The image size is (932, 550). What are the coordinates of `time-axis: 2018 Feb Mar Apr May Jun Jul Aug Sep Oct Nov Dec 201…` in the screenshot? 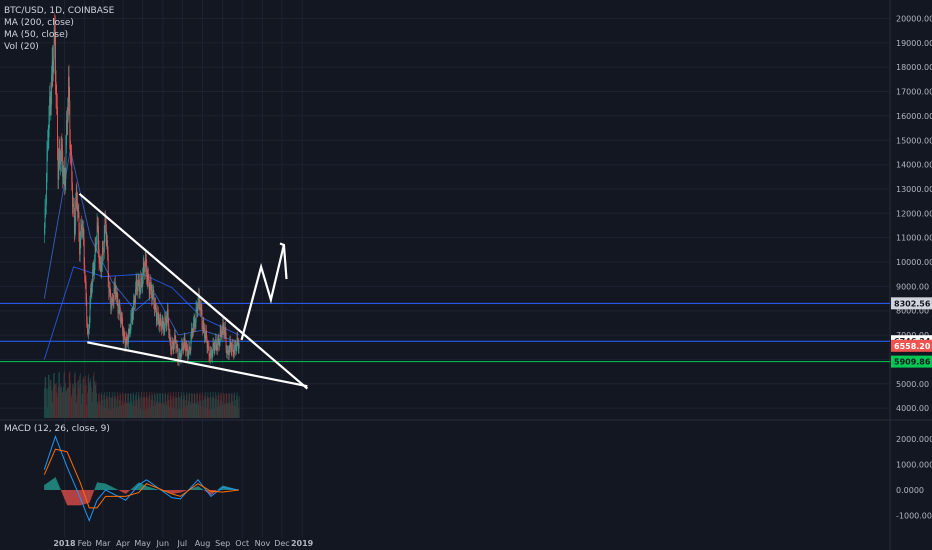 It's located at (183, 543).